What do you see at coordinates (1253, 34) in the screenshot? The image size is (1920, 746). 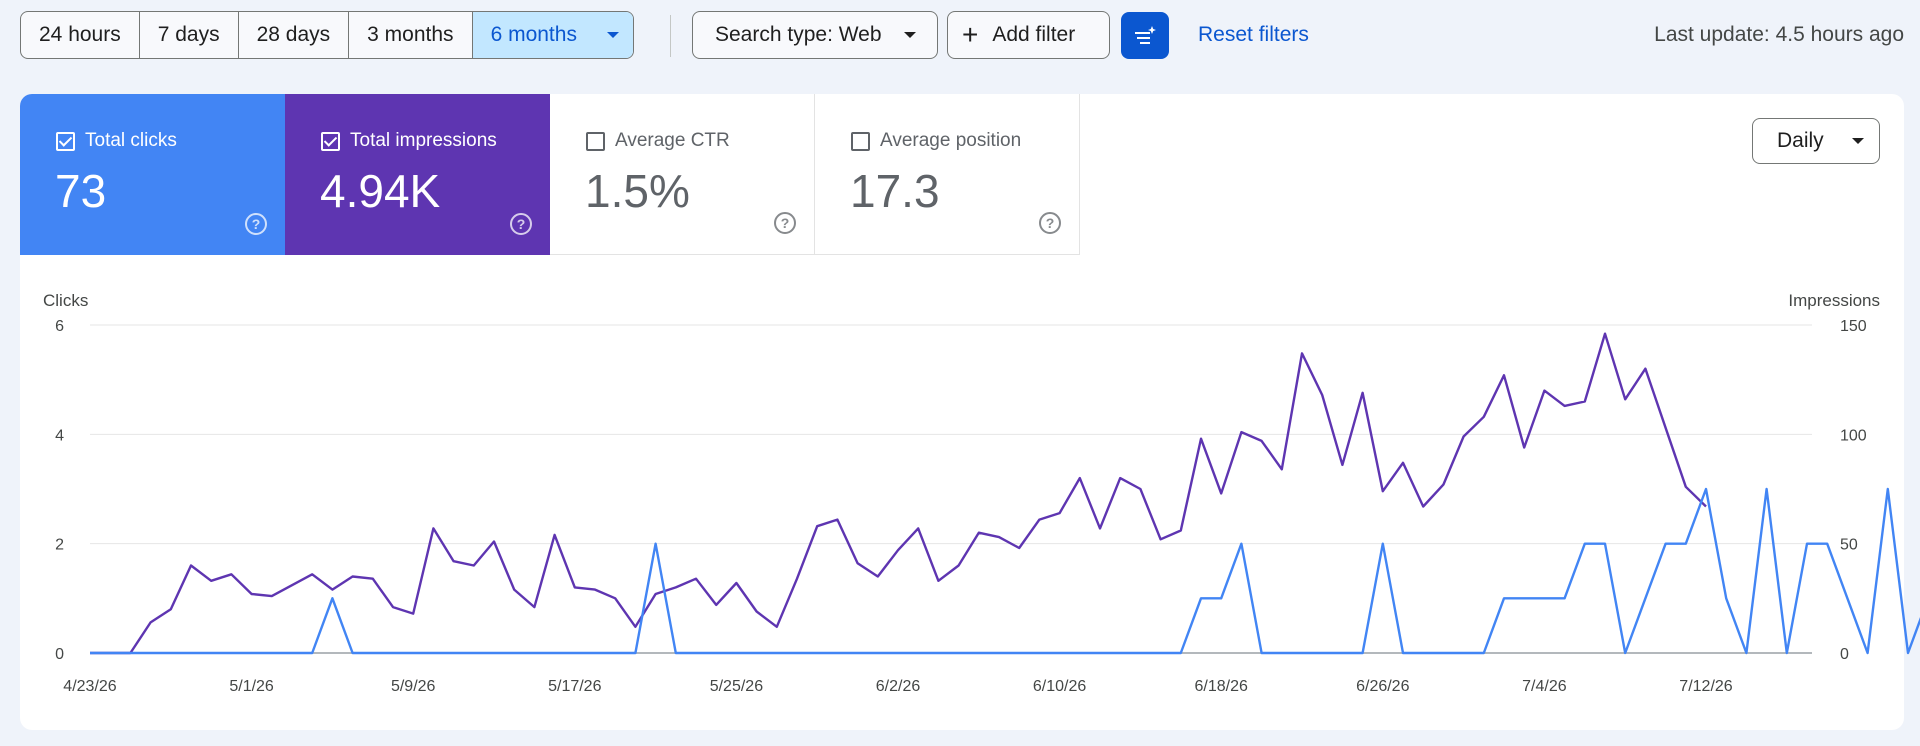 I see `reset-filters-link: Reset filters` at bounding box center [1253, 34].